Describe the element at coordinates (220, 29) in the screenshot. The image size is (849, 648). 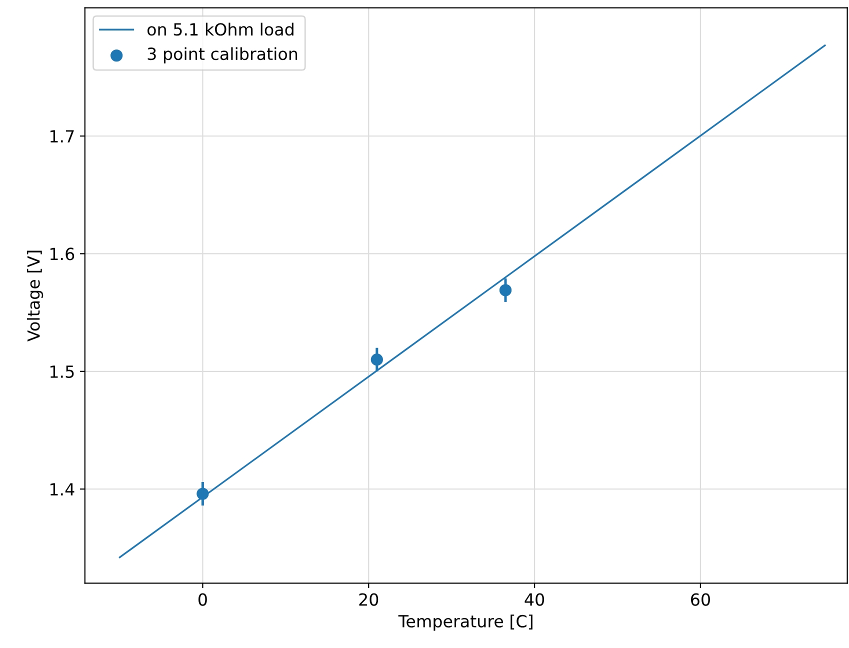
I see `legend-label: on 5.1 kOhm load` at that location.